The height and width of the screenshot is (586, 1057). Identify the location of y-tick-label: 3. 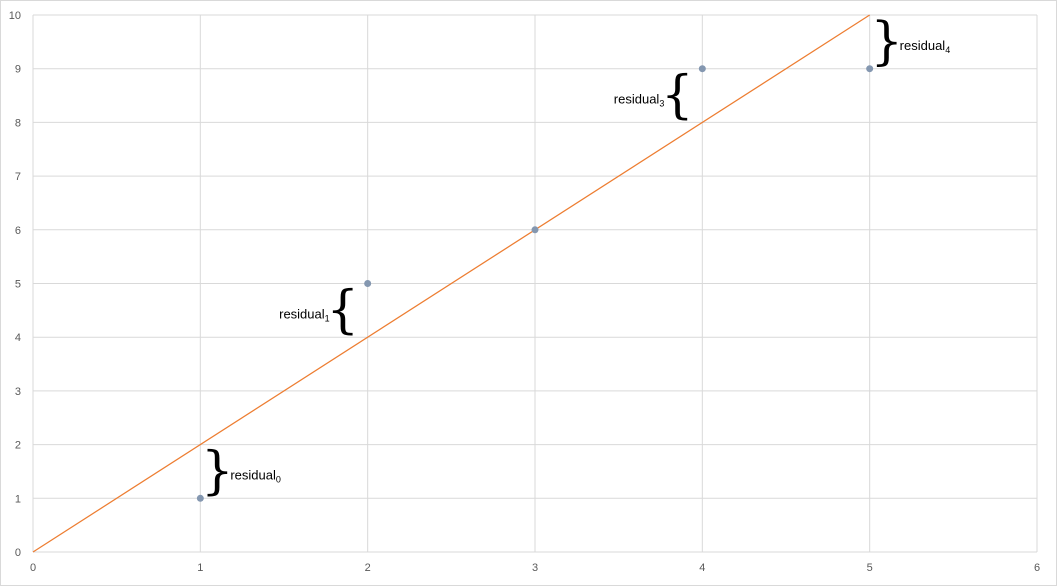
(18, 392).